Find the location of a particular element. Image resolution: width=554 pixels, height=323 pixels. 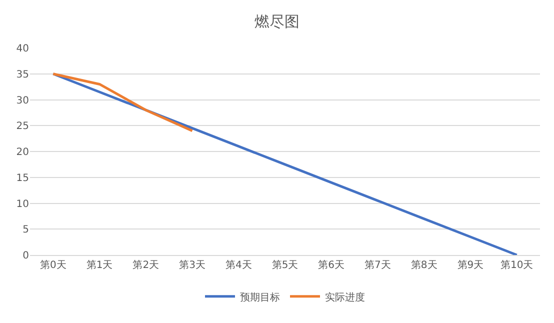

y-tick-label: 10 is located at coordinates (22, 204).